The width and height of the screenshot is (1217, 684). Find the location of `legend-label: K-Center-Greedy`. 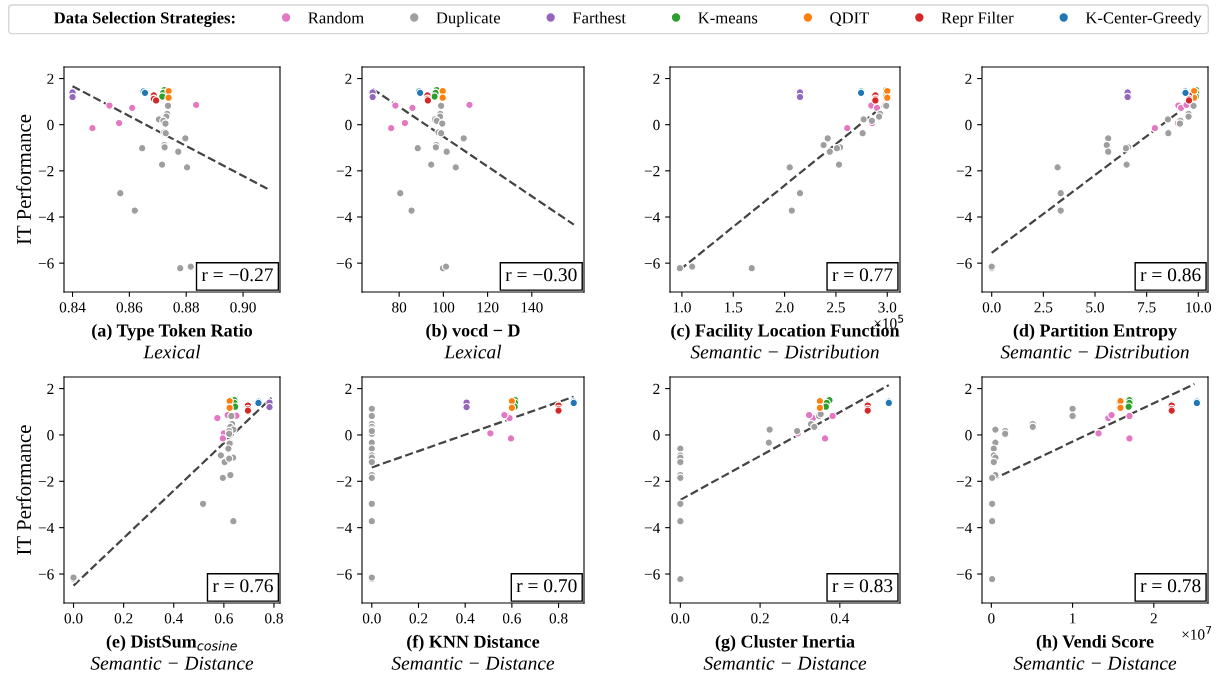

legend-label: K-Center-Greedy is located at coordinates (1143, 19).